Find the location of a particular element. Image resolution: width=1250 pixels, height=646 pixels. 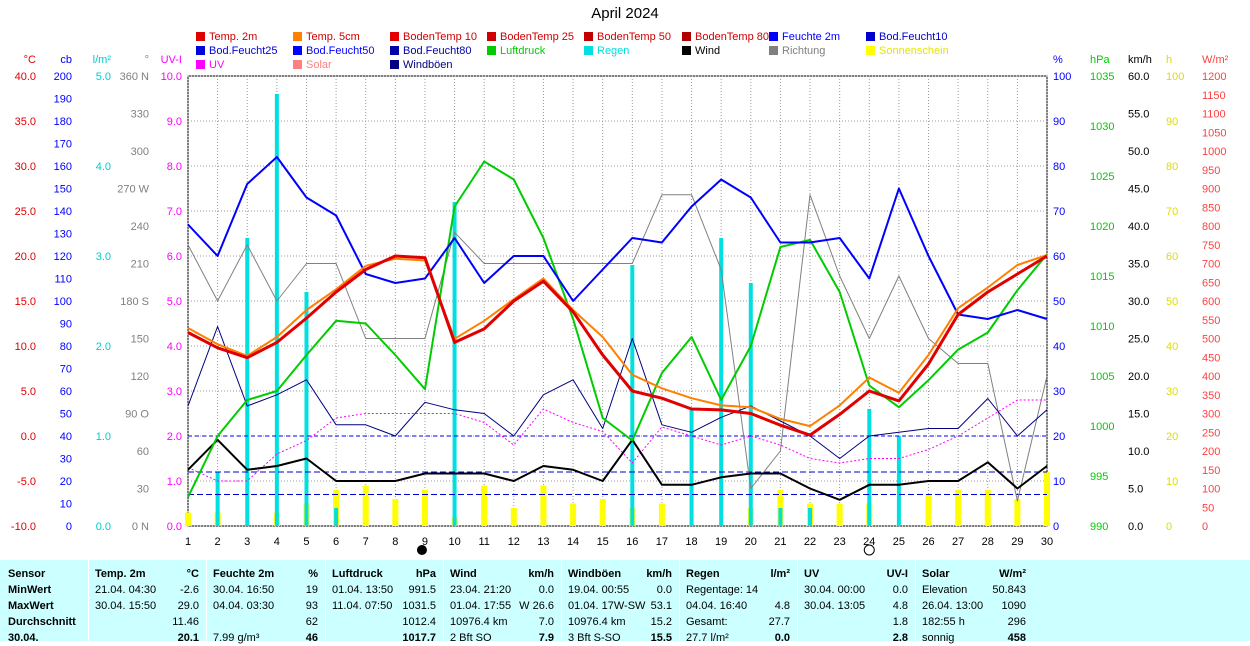

axis-cb-tick: 0 is located at coordinates (69, 527).